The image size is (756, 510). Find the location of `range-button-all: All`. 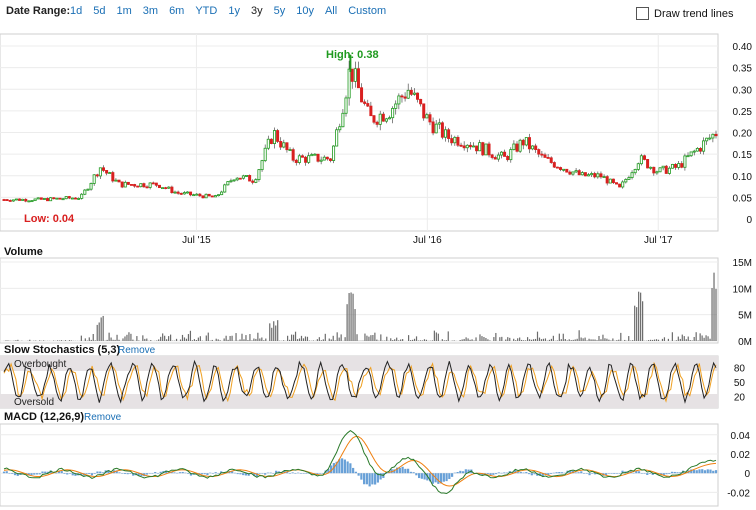

range-button-all: All is located at coordinates (331, 11).